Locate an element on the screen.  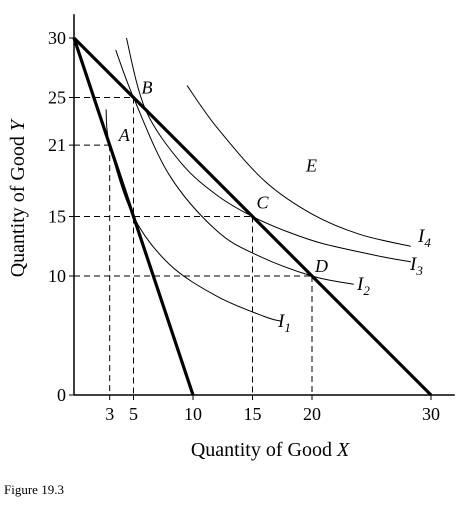
y-tick-label: 15 is located at coordinates (57, 217).